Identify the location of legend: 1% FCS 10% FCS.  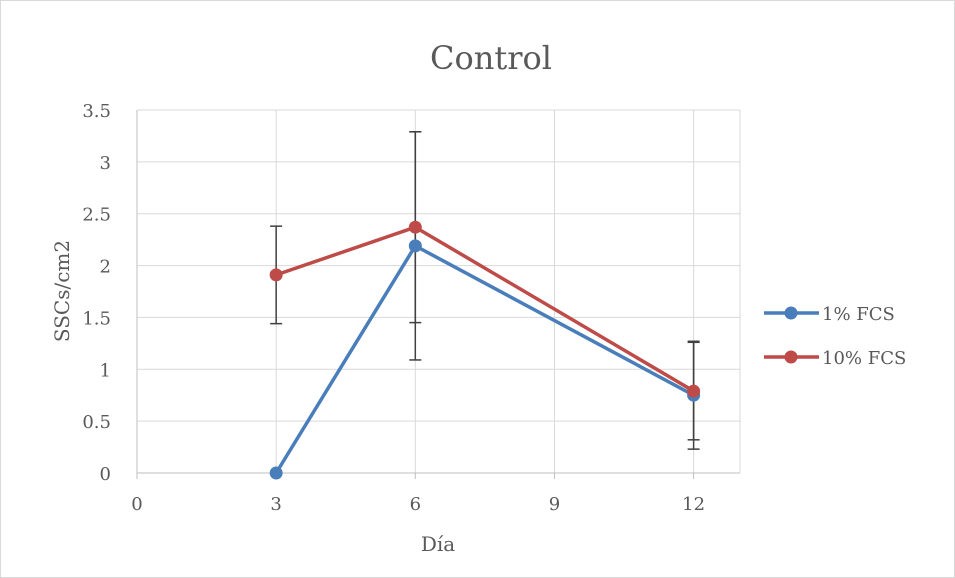
(835, 336).